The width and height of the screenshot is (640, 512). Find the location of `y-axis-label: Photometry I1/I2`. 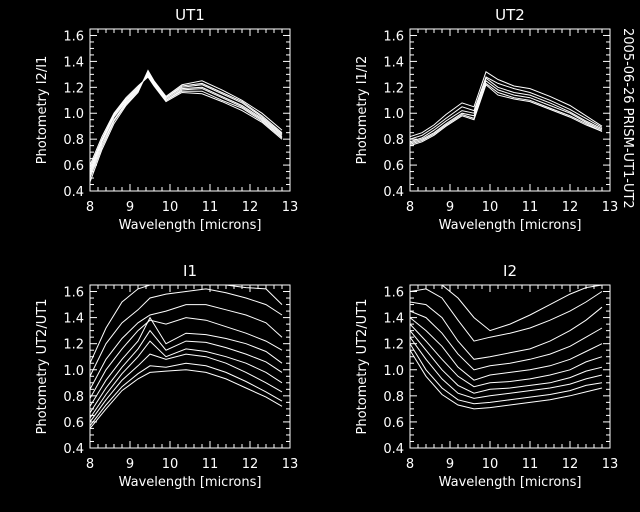

y-axis-label: Photometry I1/I2 is located at coordinates (362, 110).